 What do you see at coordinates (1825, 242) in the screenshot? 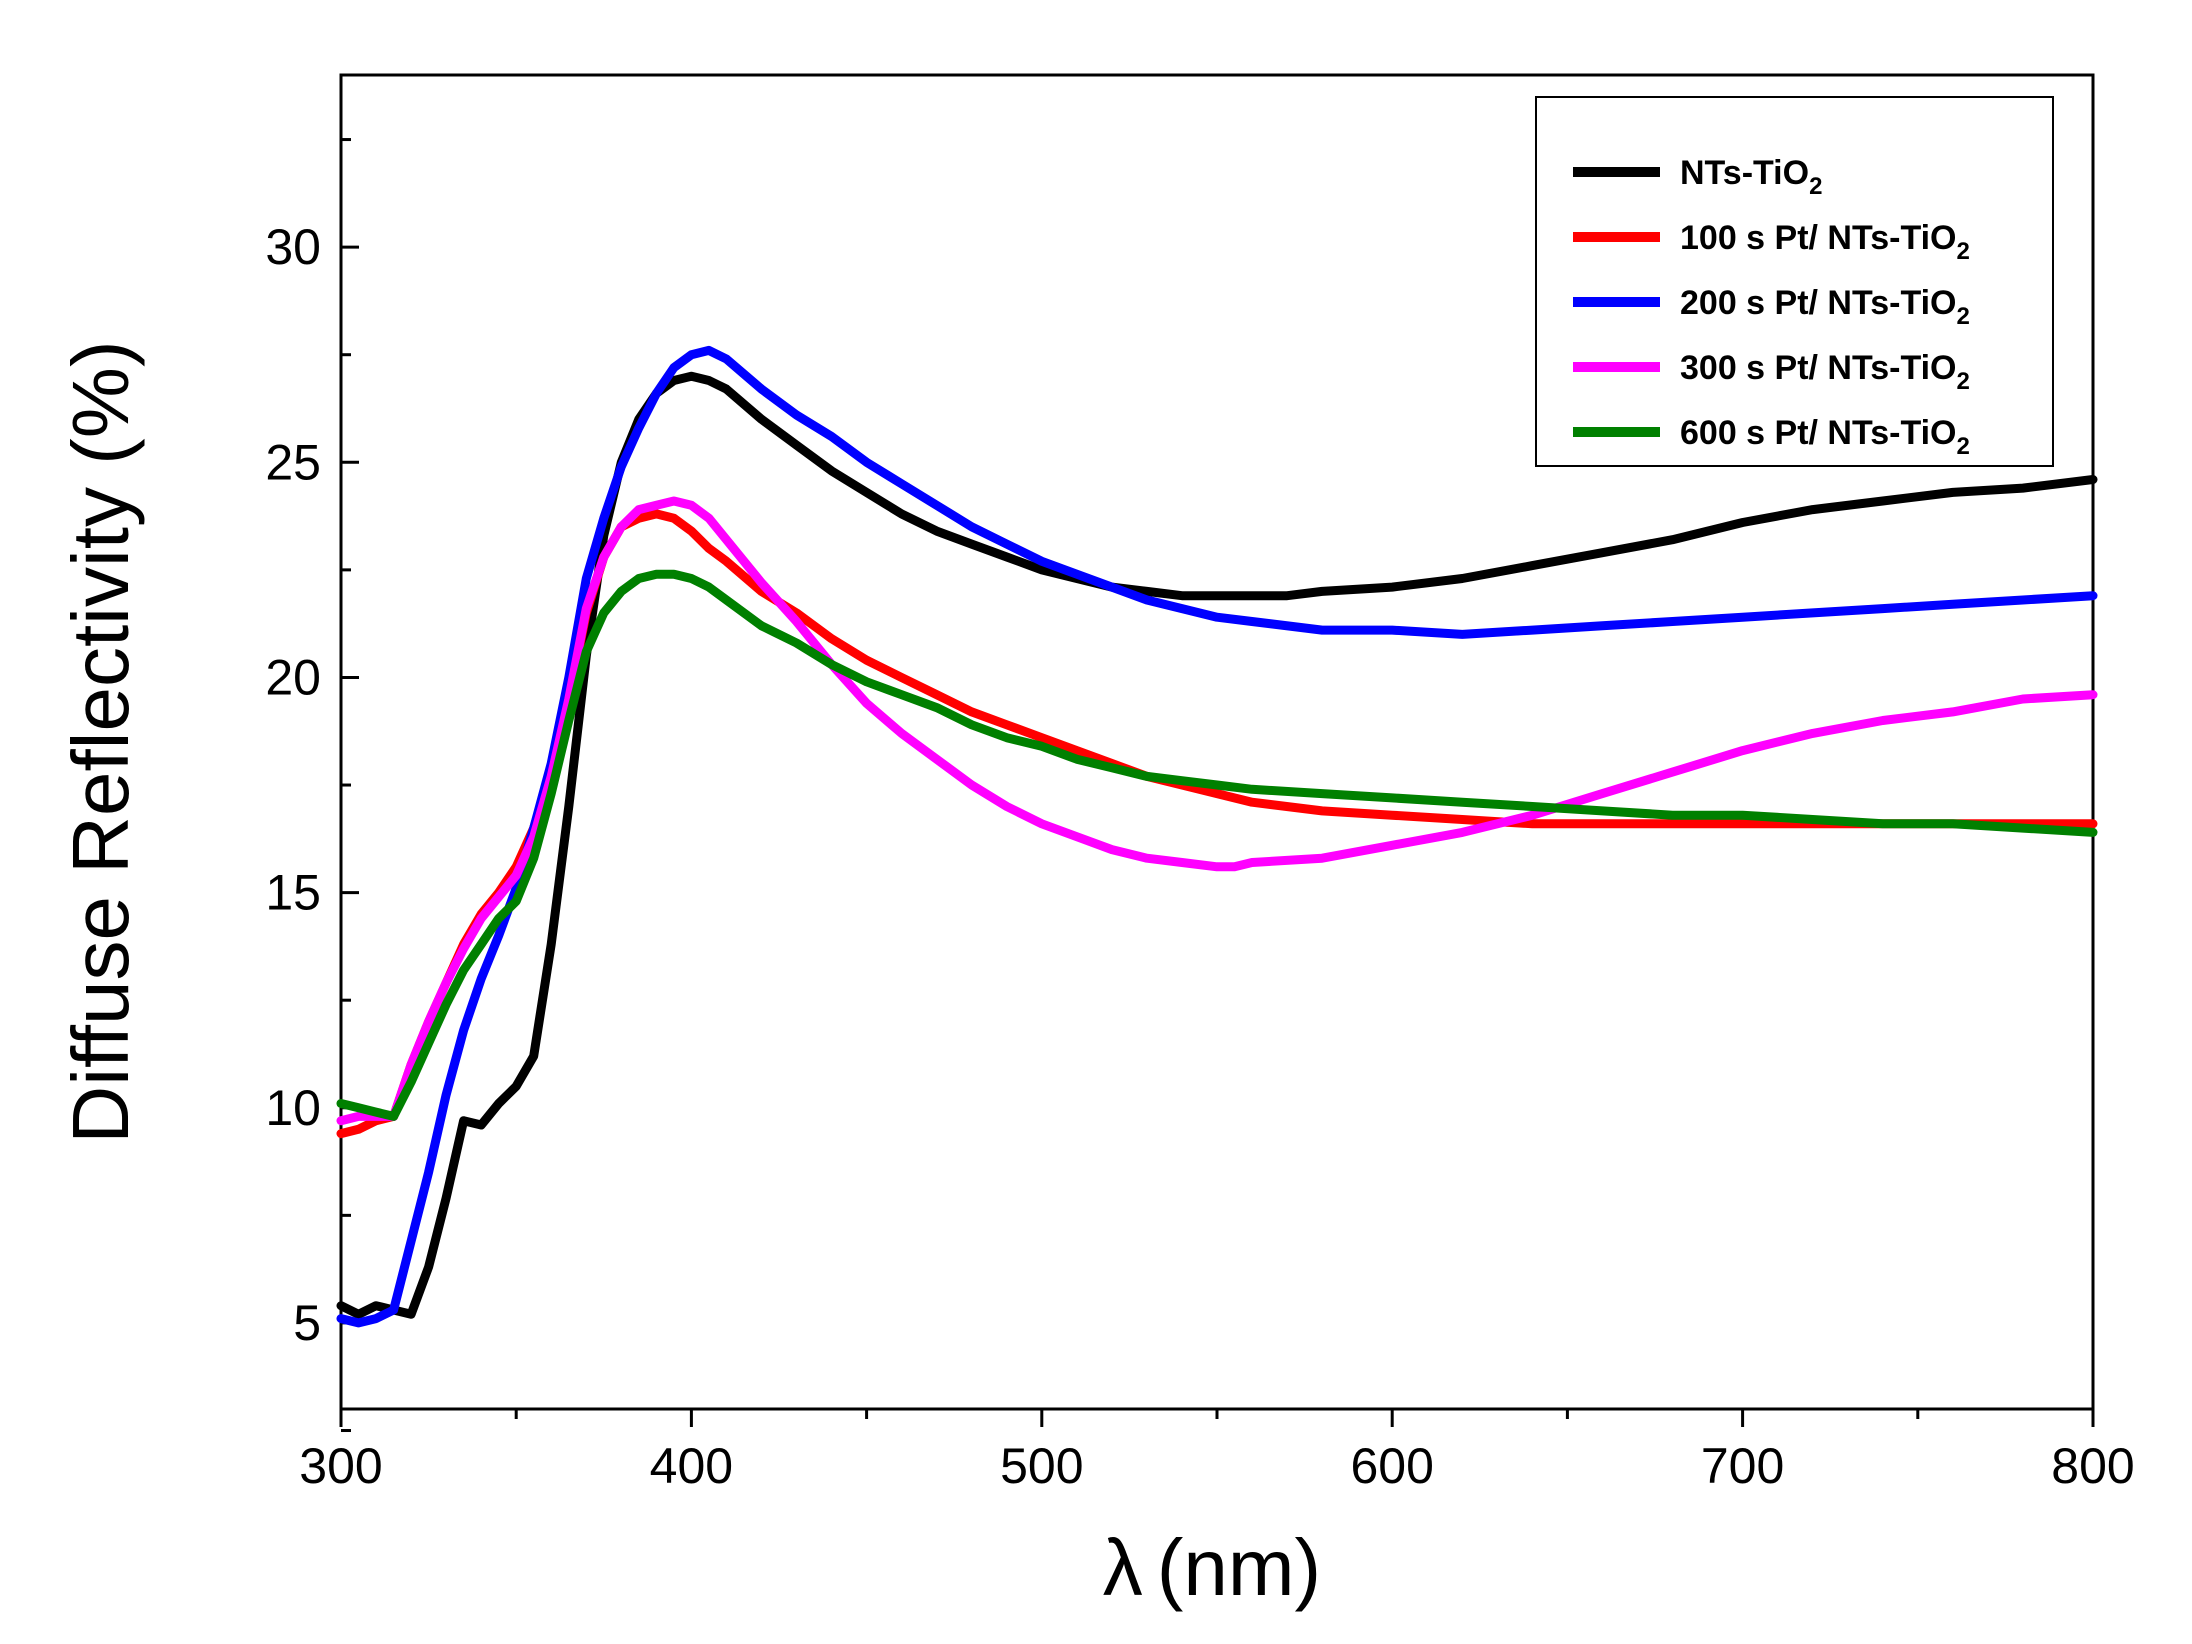
I see `legend-label: 100 s Pt/ NTs-TiO2` at bounding box center [1825, 242].